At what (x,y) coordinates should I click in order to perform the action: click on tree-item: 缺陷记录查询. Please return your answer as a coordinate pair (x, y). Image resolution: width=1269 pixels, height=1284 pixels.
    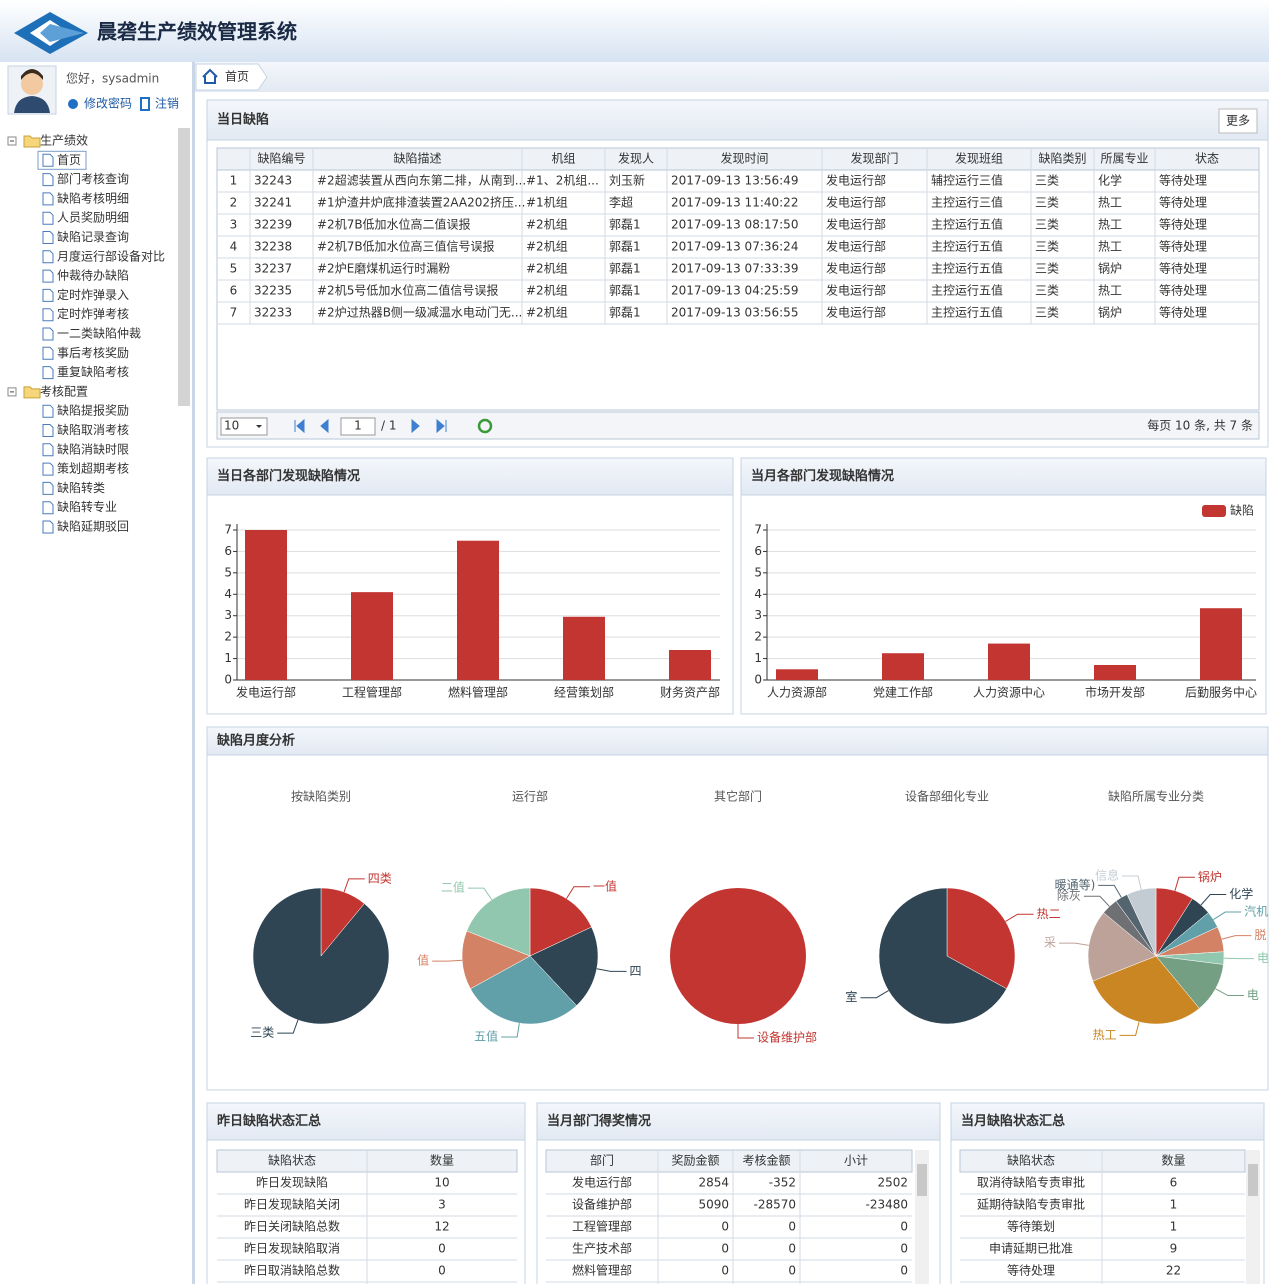
    Looking at the image, I should click on (93, 236).